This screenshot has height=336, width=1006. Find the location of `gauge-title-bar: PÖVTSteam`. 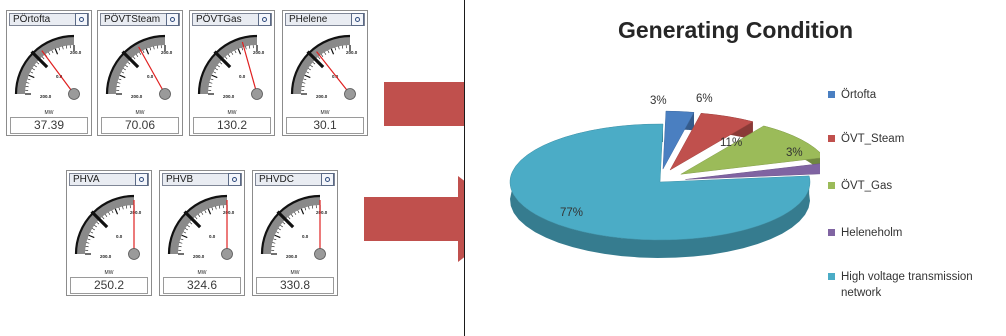

gauge-title-bar: PÖVTSteam is located at coordinates (140, 19).